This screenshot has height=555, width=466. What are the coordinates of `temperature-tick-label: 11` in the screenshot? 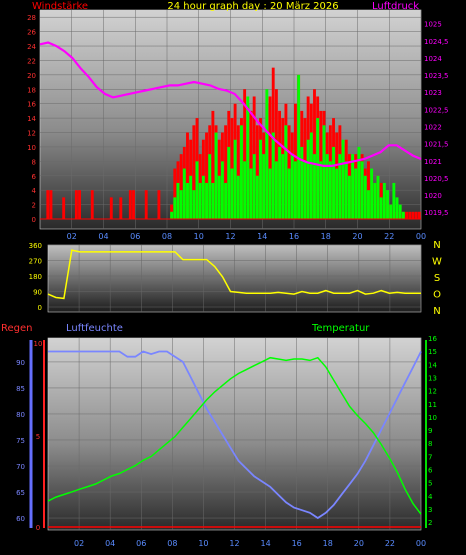 It's located at (432, 405).